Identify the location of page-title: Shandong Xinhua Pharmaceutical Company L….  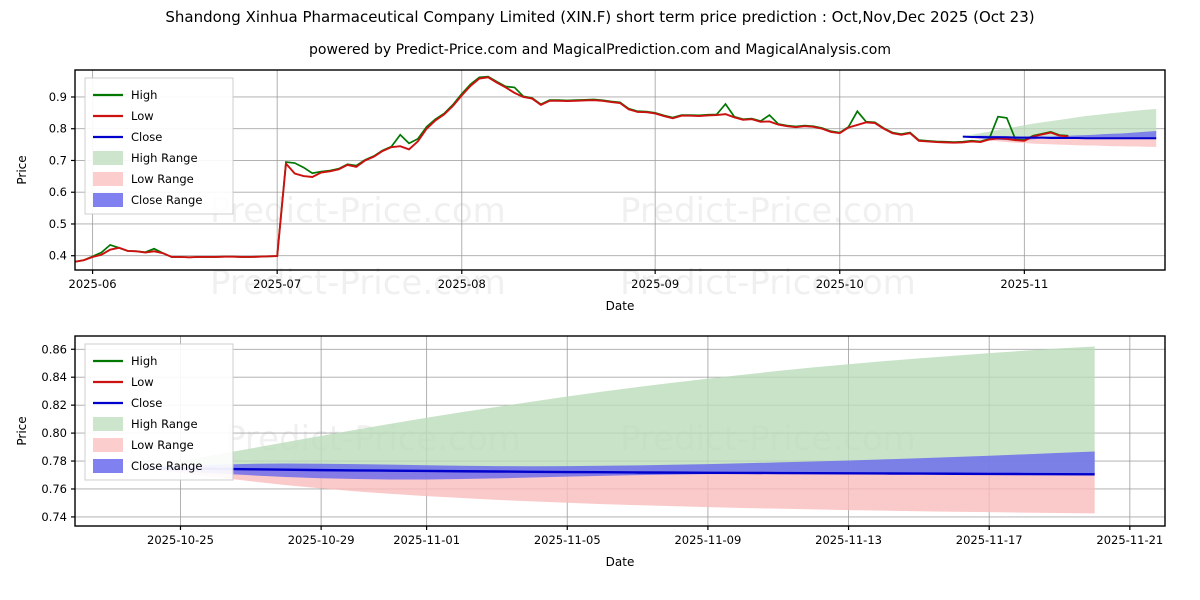
(600, 17).